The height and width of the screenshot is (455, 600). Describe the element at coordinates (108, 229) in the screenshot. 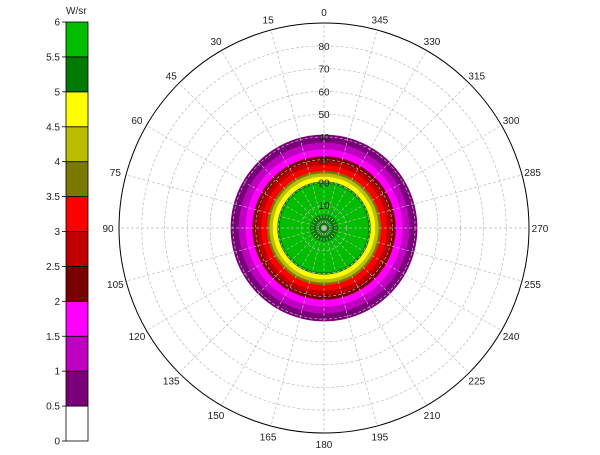

I see `angular-tick-label: 90` at that location.